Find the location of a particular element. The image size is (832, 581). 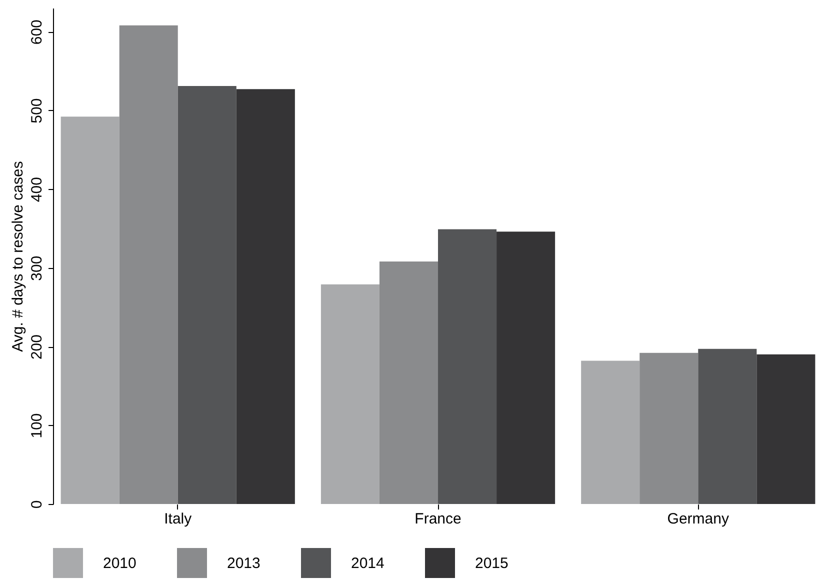

x-tick-label: Italy is located at coordinates (178, 519).